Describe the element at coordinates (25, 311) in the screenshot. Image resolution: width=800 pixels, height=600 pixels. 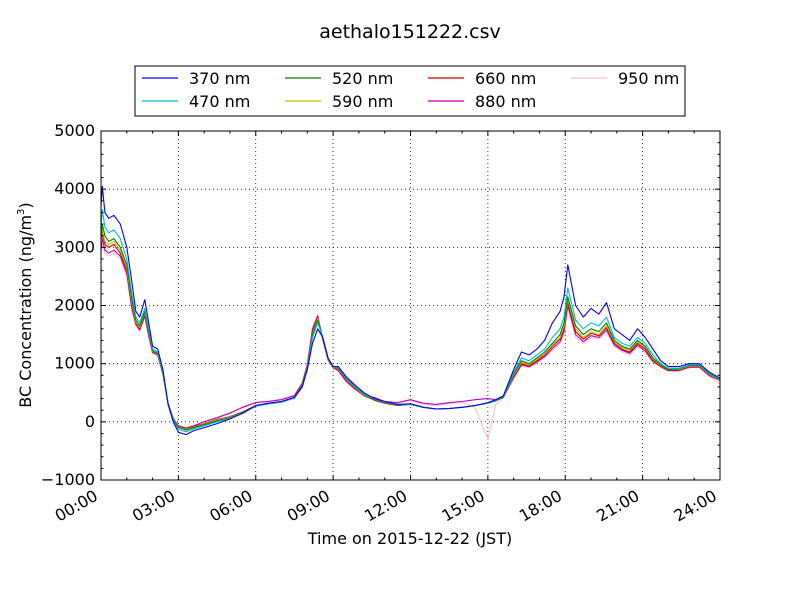
I see `y-axis-label-main: BC Concentration (ng/m` at that location.